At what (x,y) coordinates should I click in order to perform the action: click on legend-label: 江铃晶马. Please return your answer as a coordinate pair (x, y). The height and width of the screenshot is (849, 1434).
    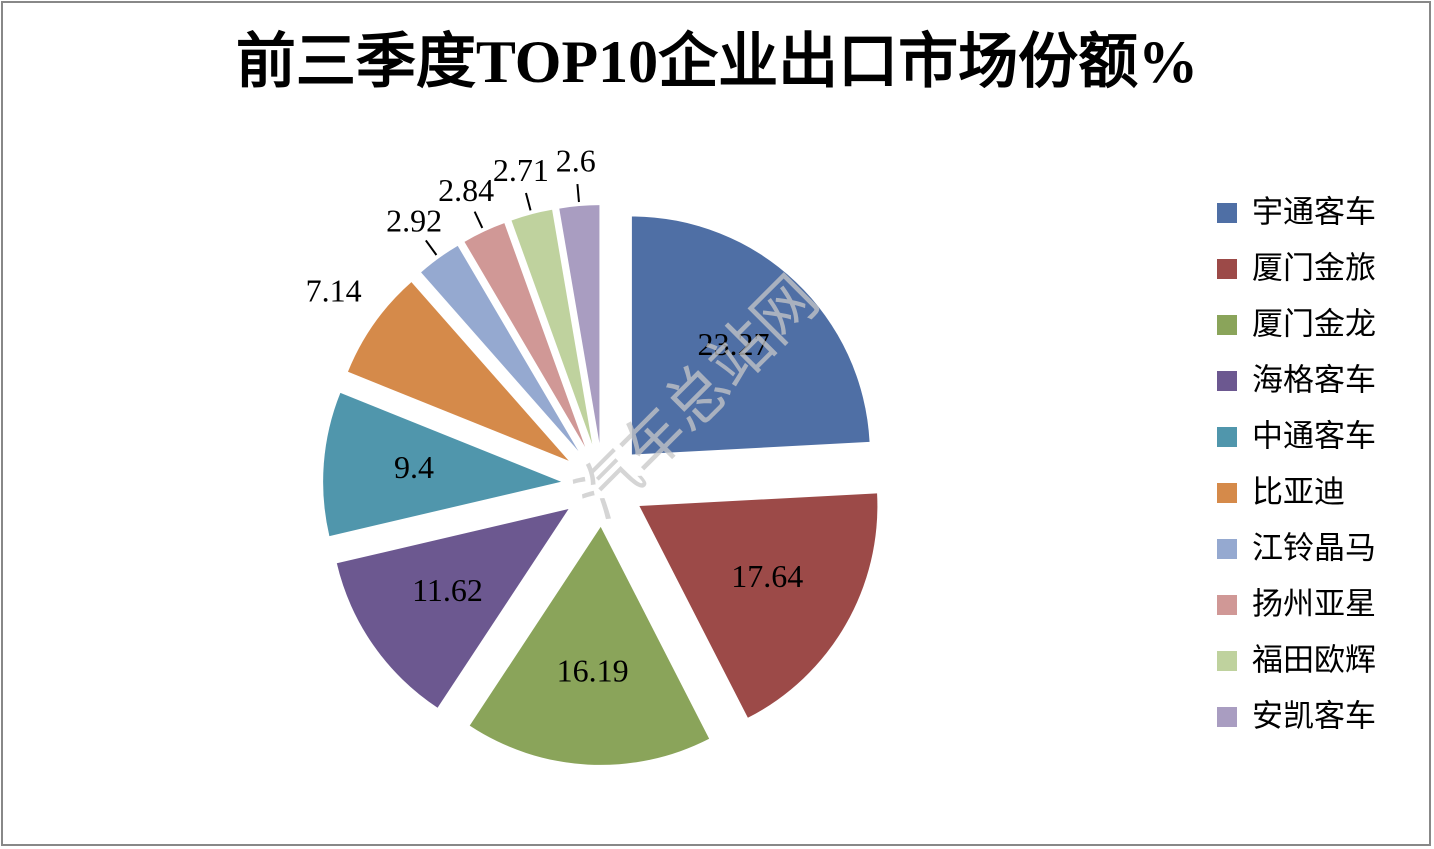
    Looking at the image, I should click on (1314, 549).